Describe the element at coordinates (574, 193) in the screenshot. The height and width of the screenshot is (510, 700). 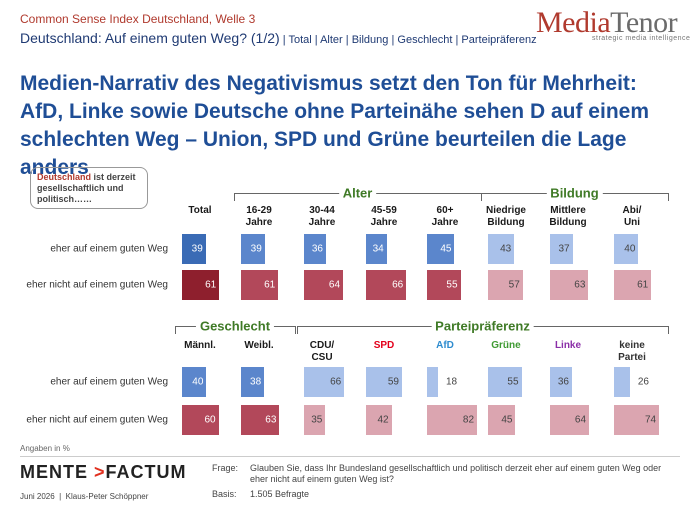
I see `group-label: Bildung` at that location.